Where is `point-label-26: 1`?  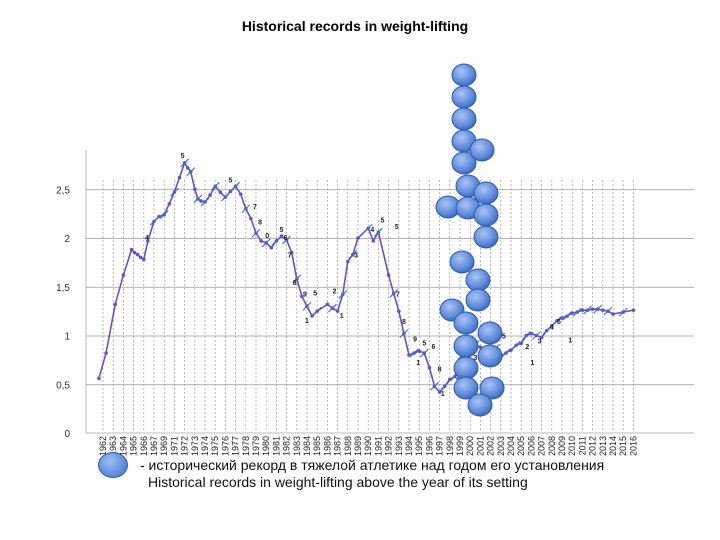
point-label-26: 1 is located at coordinates (443, 394).